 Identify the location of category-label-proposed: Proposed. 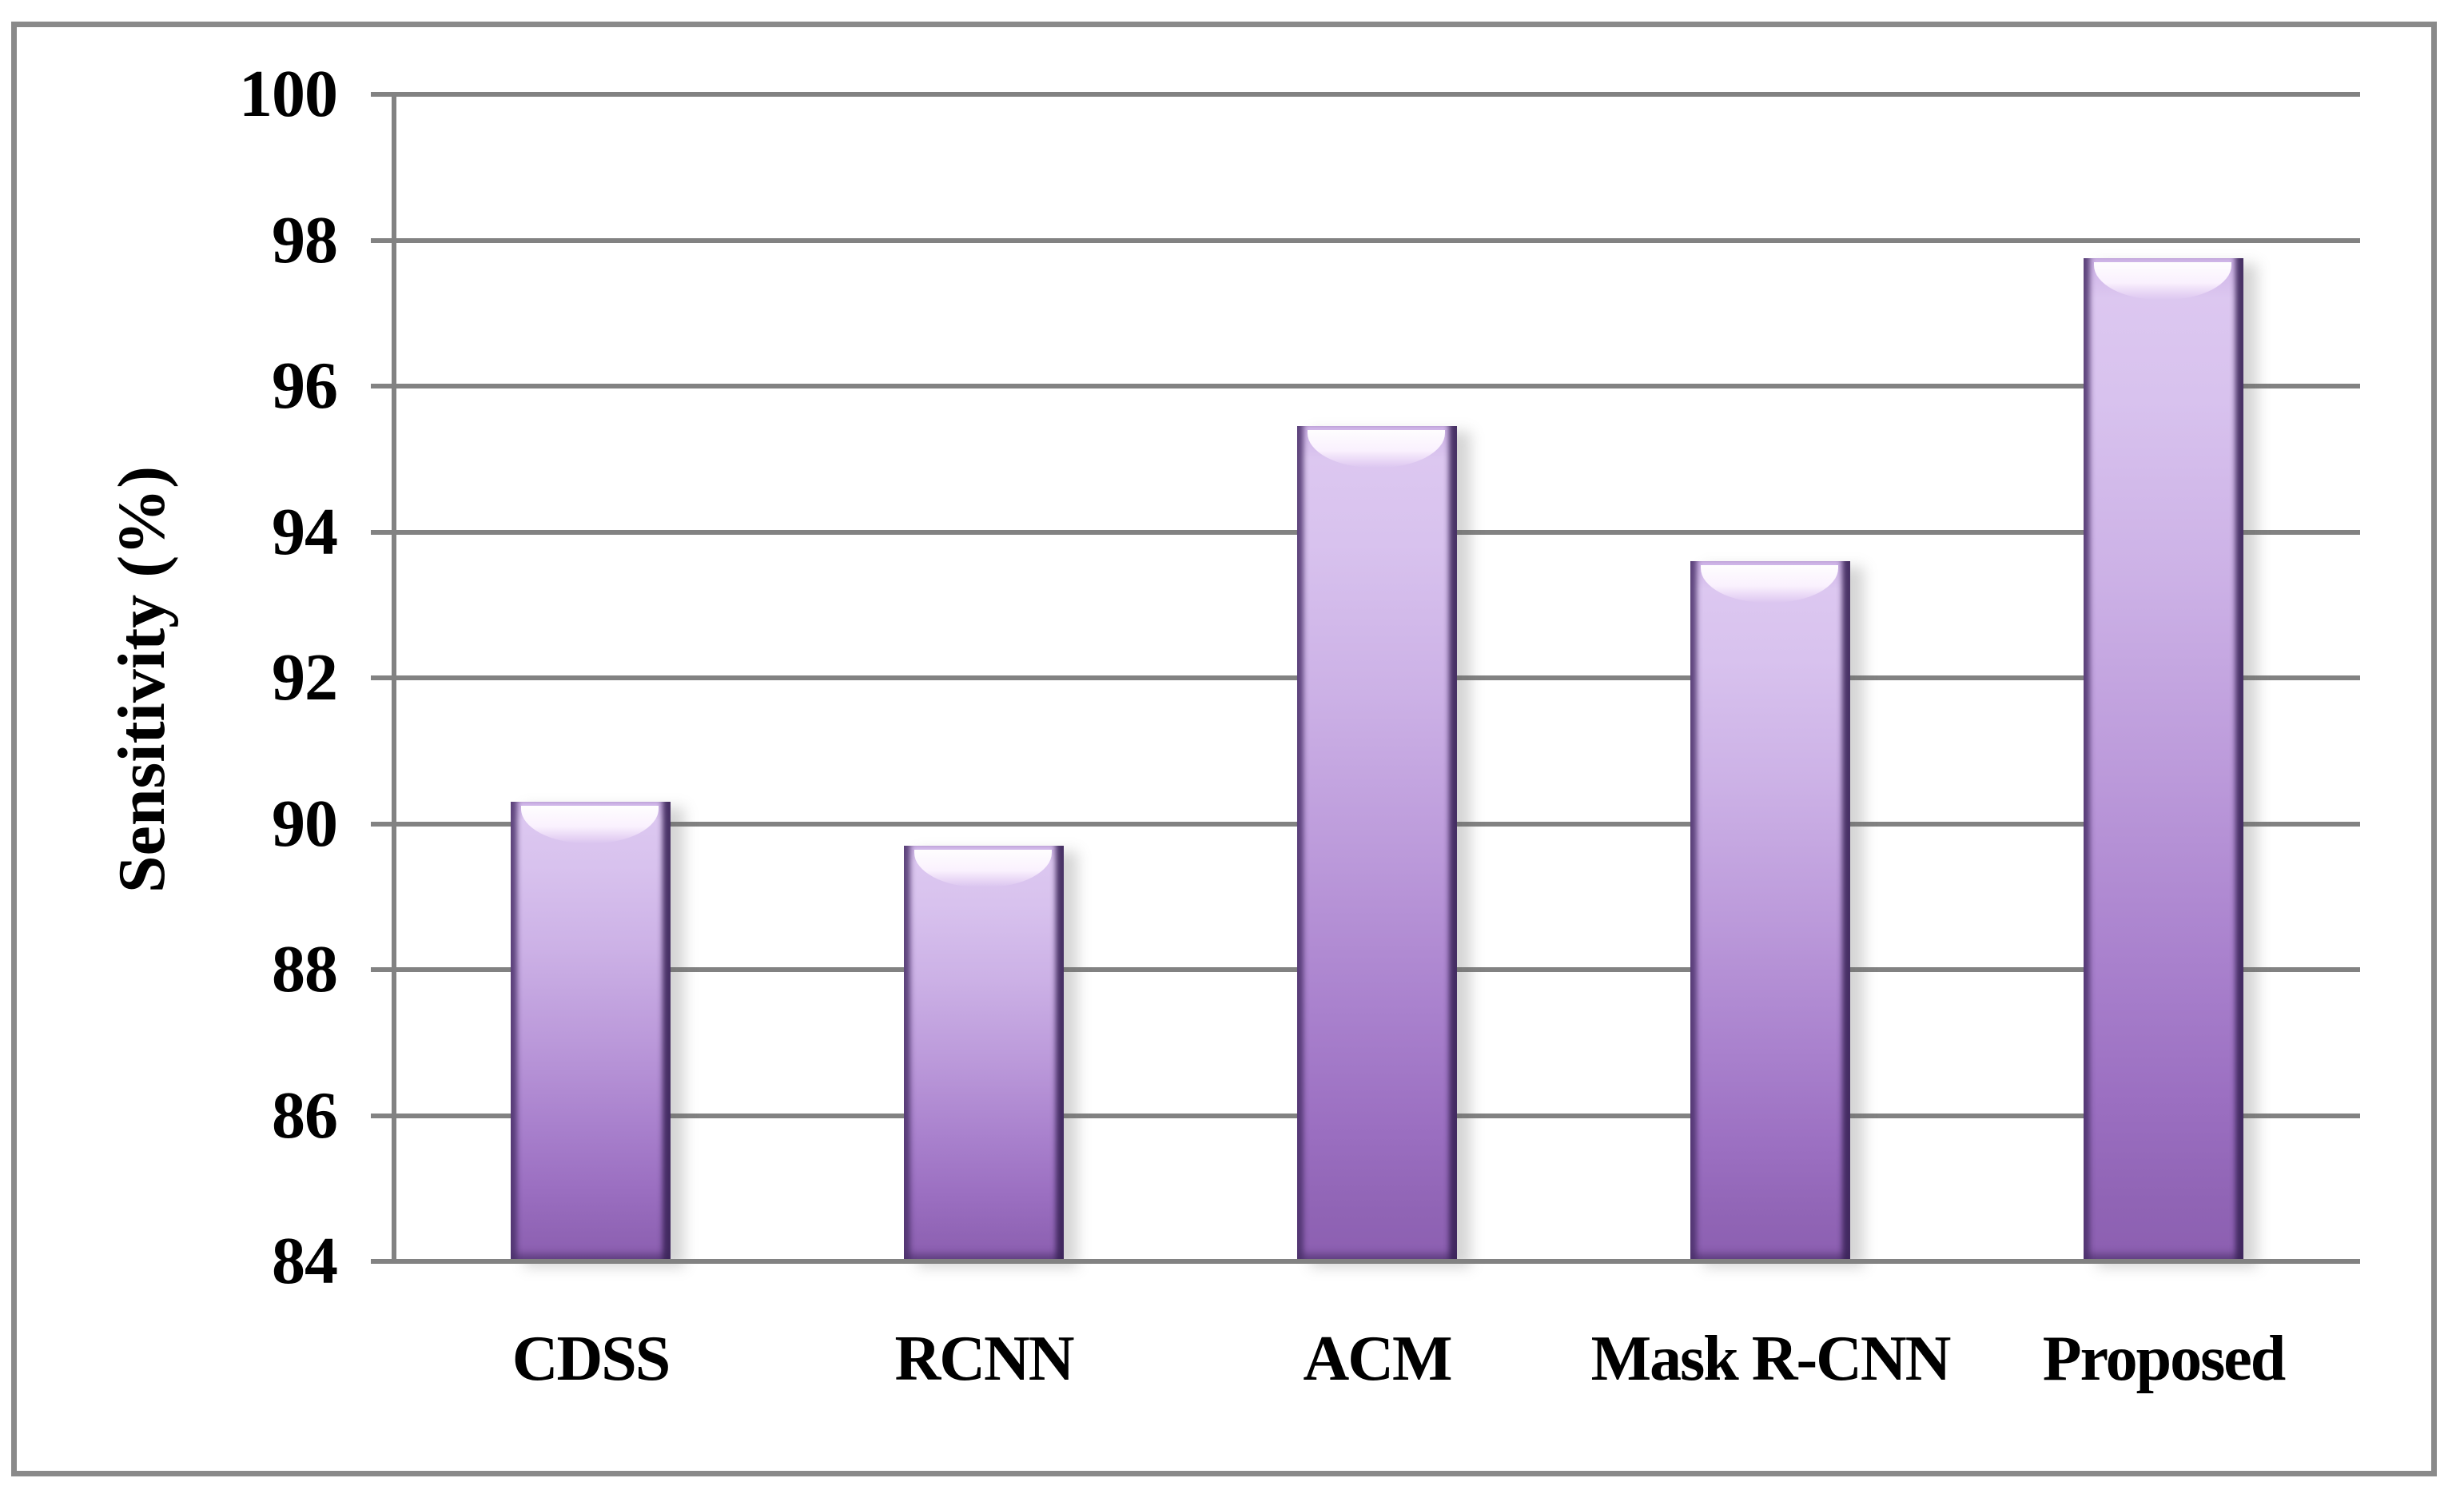
(2165, 1359).